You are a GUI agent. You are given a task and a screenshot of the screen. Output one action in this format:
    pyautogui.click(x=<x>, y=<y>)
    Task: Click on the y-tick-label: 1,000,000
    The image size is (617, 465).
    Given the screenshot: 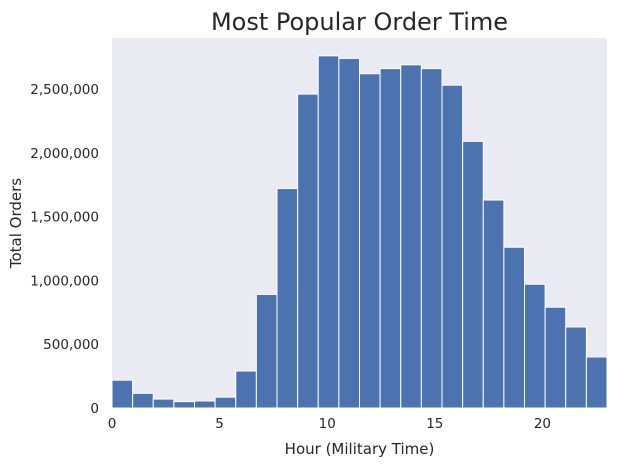 What is the action you would take?
    pyautogui.click(x=64, y=281)
    